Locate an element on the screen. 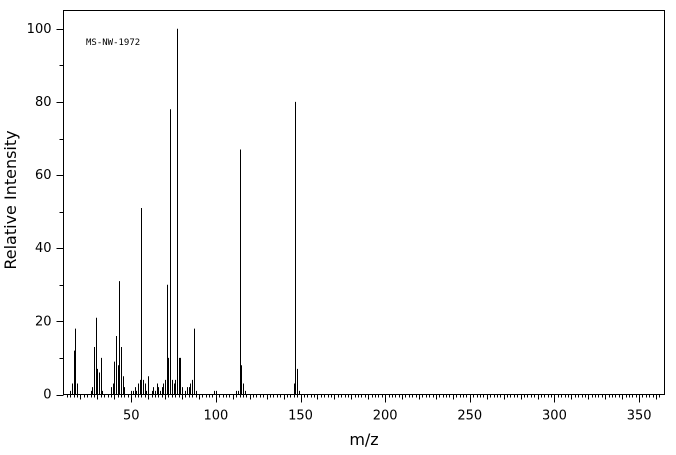 The width and height of the screenshot is (676, 455). x-ticks-layer: 50 100 150 200 250 300 350 is located at coordinates (363, 409).